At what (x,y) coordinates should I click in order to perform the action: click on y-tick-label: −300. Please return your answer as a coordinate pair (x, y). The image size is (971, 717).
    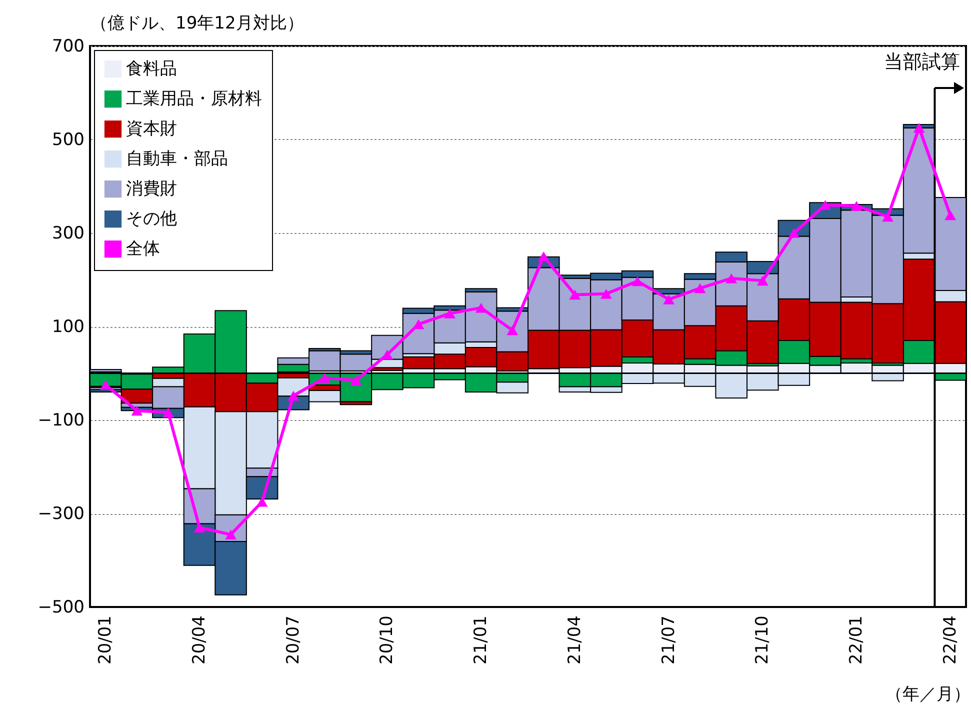
    Looking at the image, I should click on (61, 514).